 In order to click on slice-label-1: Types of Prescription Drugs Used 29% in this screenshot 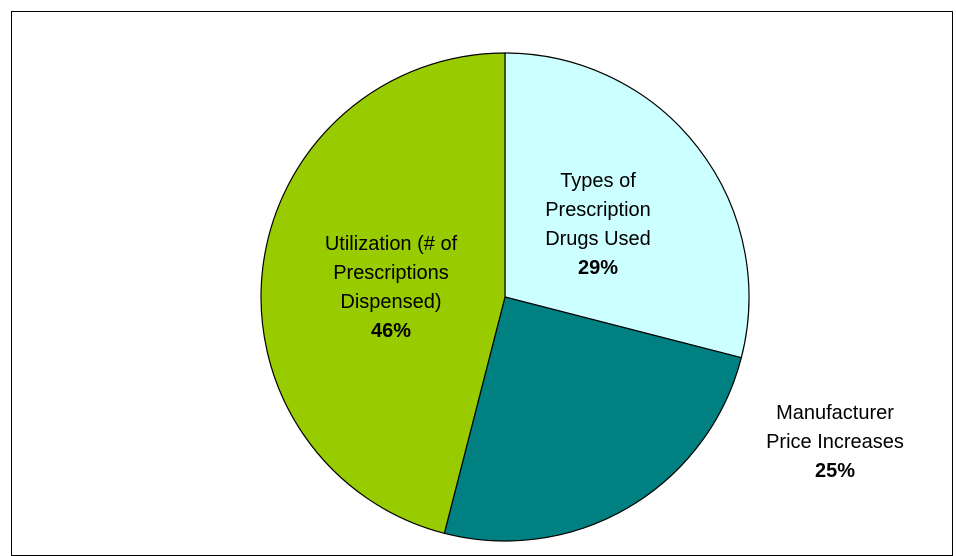, I will do `click(598, 224)`.